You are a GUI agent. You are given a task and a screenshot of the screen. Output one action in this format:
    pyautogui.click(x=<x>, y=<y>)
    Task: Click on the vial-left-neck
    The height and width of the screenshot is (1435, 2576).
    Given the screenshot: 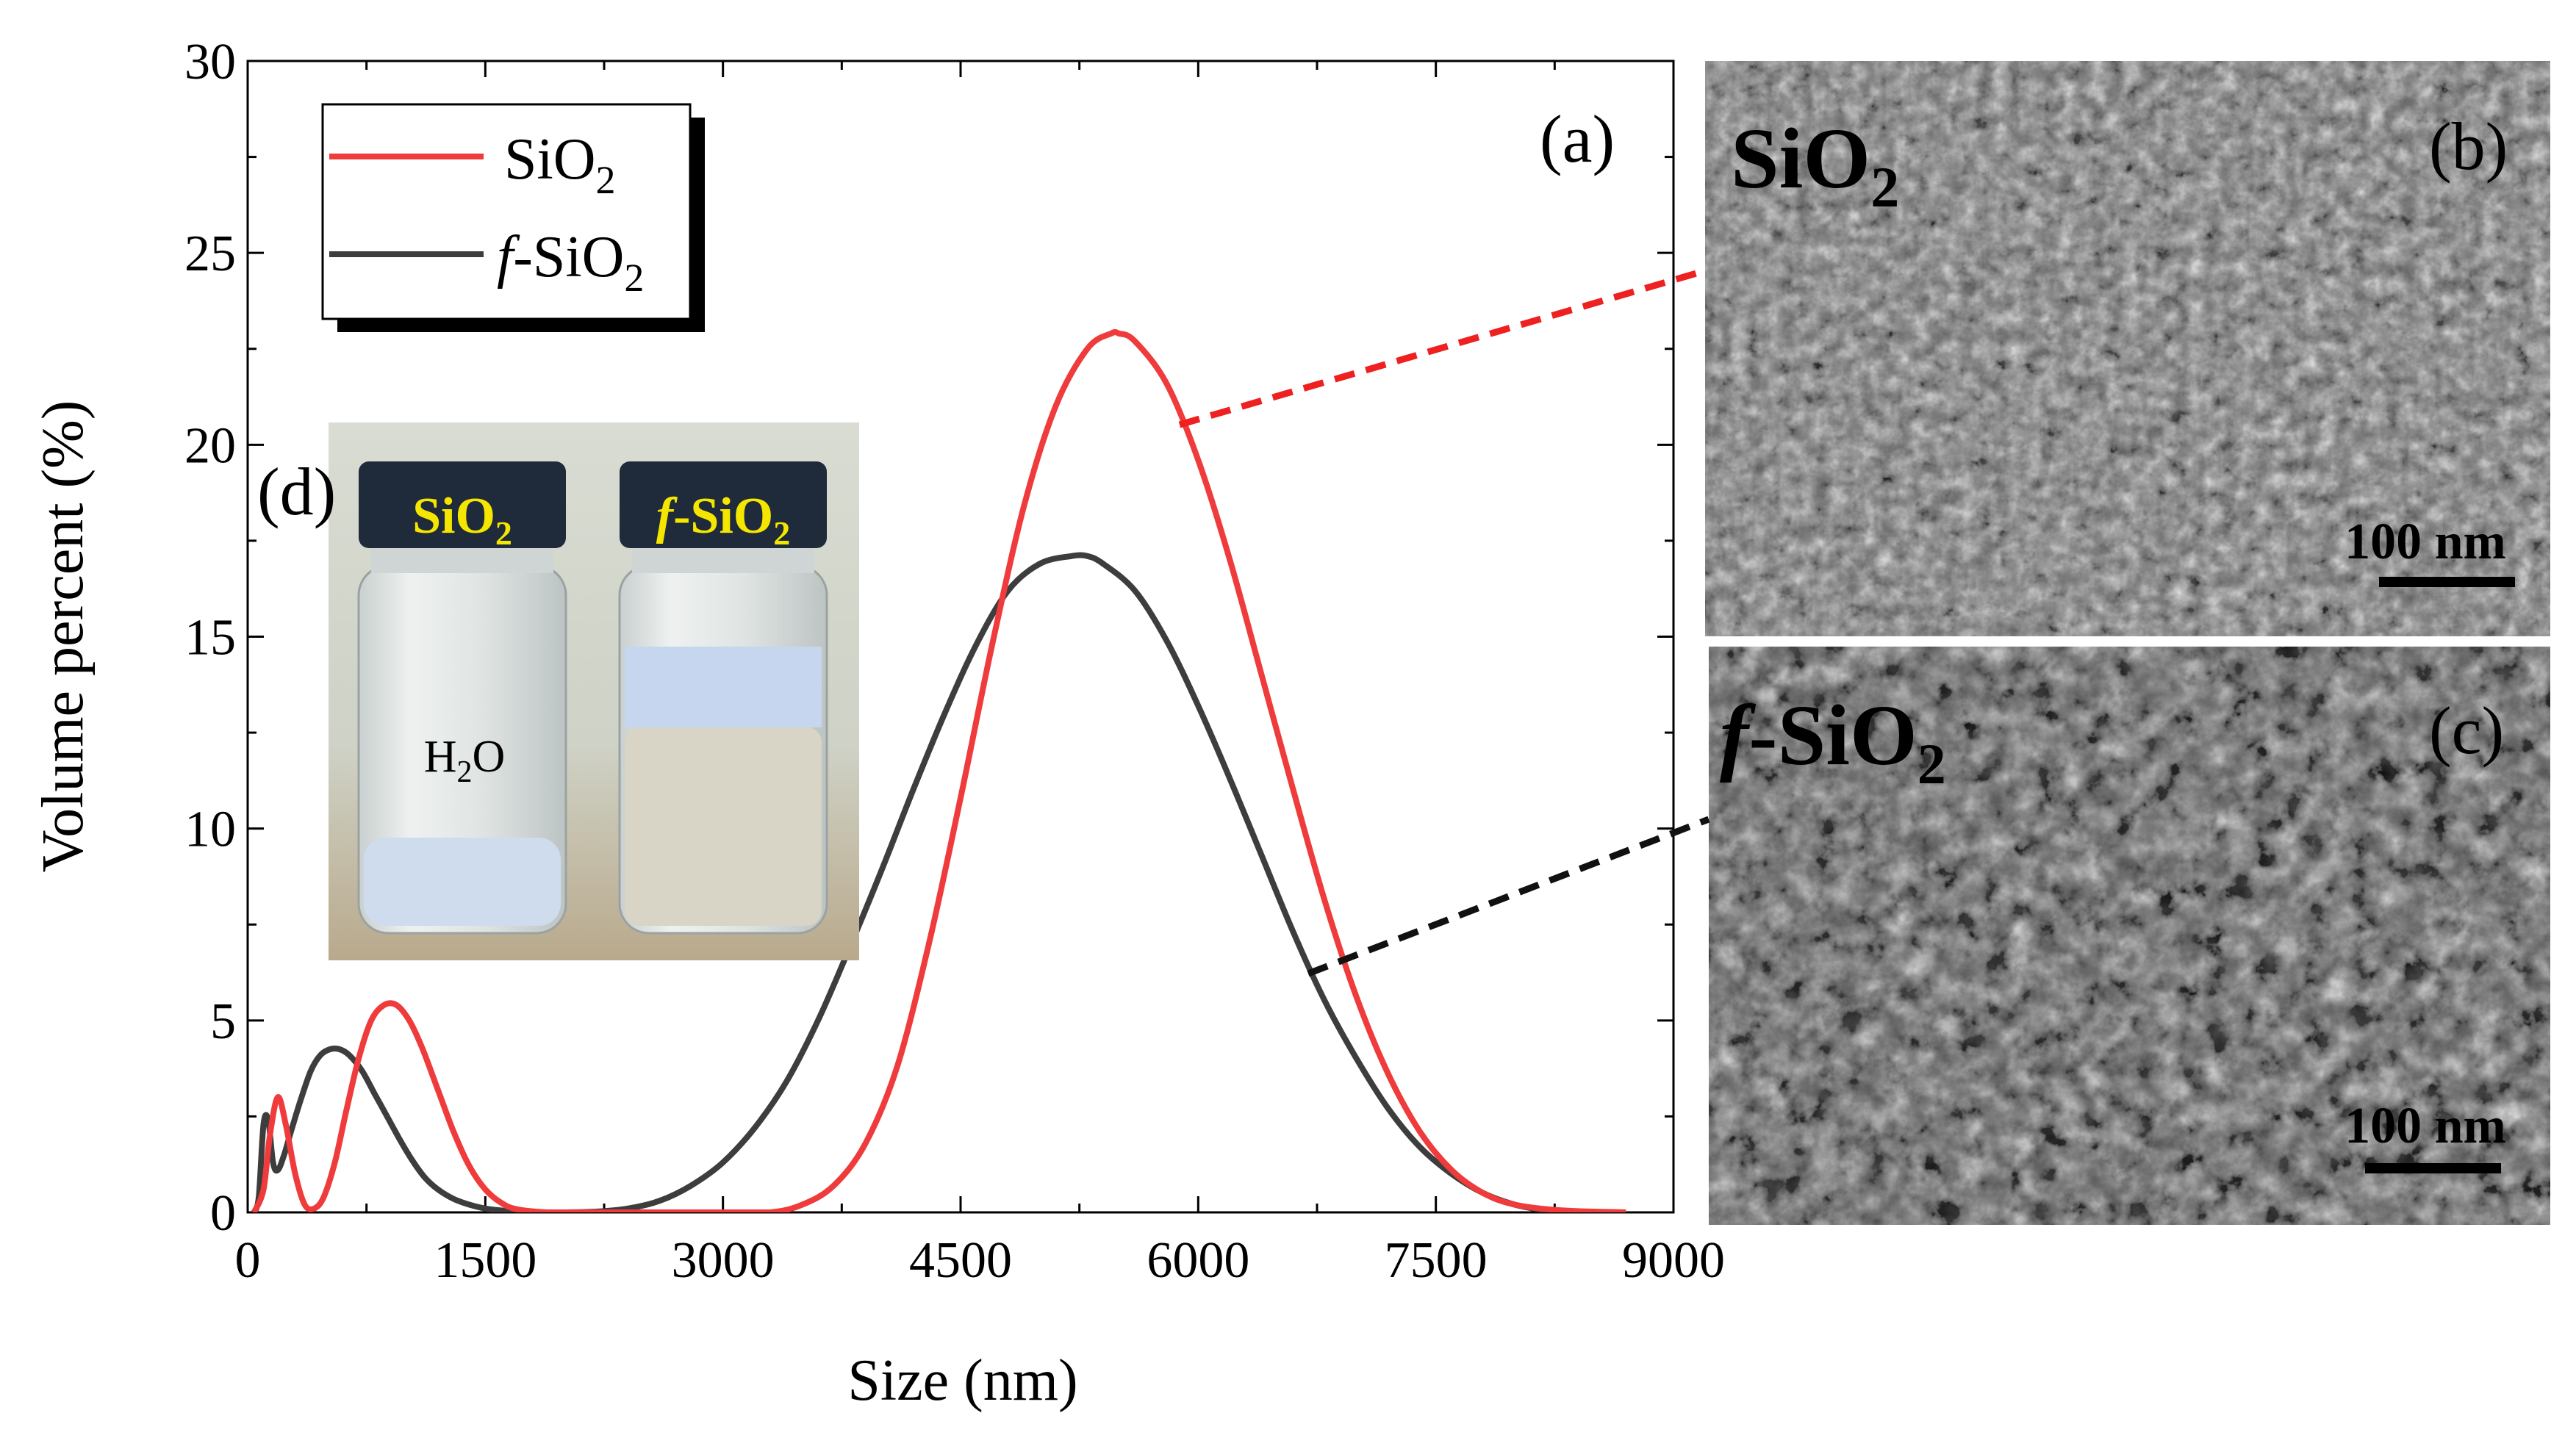 What is the action you would take?
    pyautogui.click(x=462, y=558)
    